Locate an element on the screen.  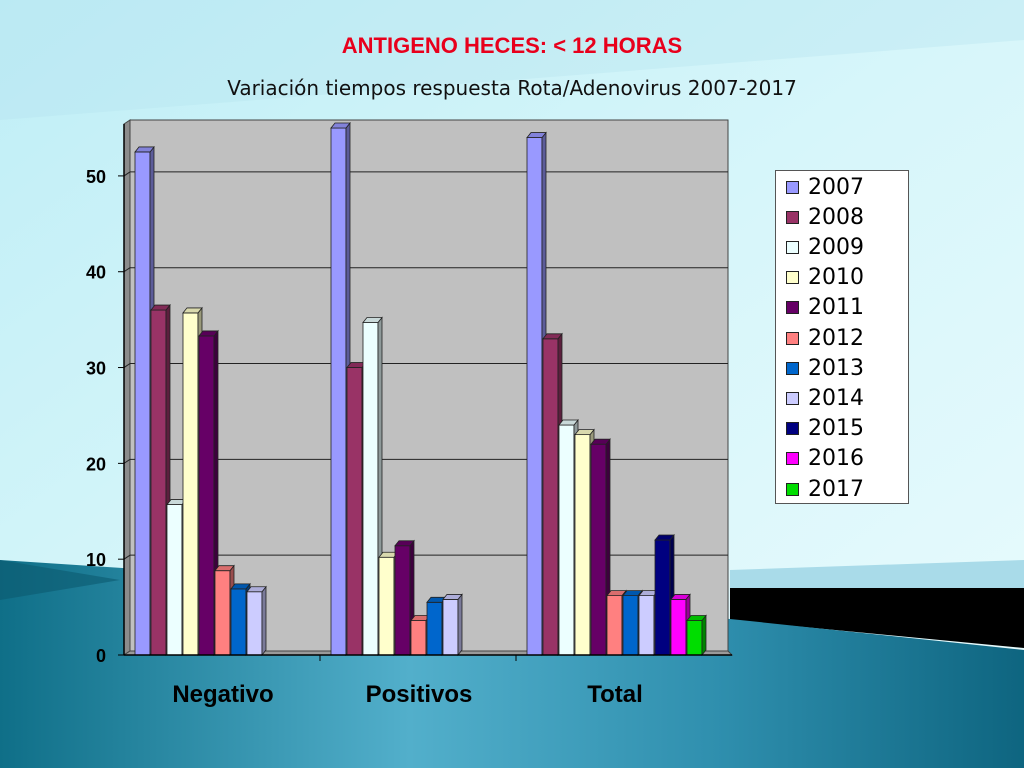
legend-item: 2012 is located at coordinates (825, 338).